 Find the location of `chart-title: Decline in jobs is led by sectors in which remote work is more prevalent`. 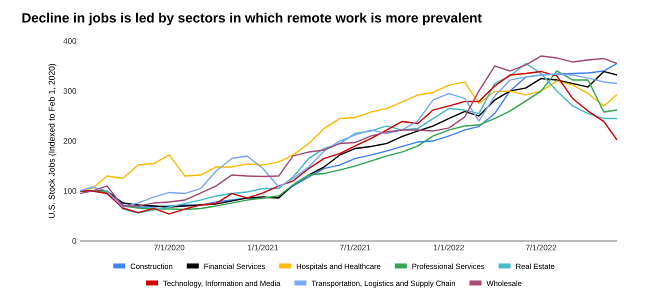

chart-title: Decline in jobs is led by sectors in which remote work is more prevalent is located at coordinates (252, 19).